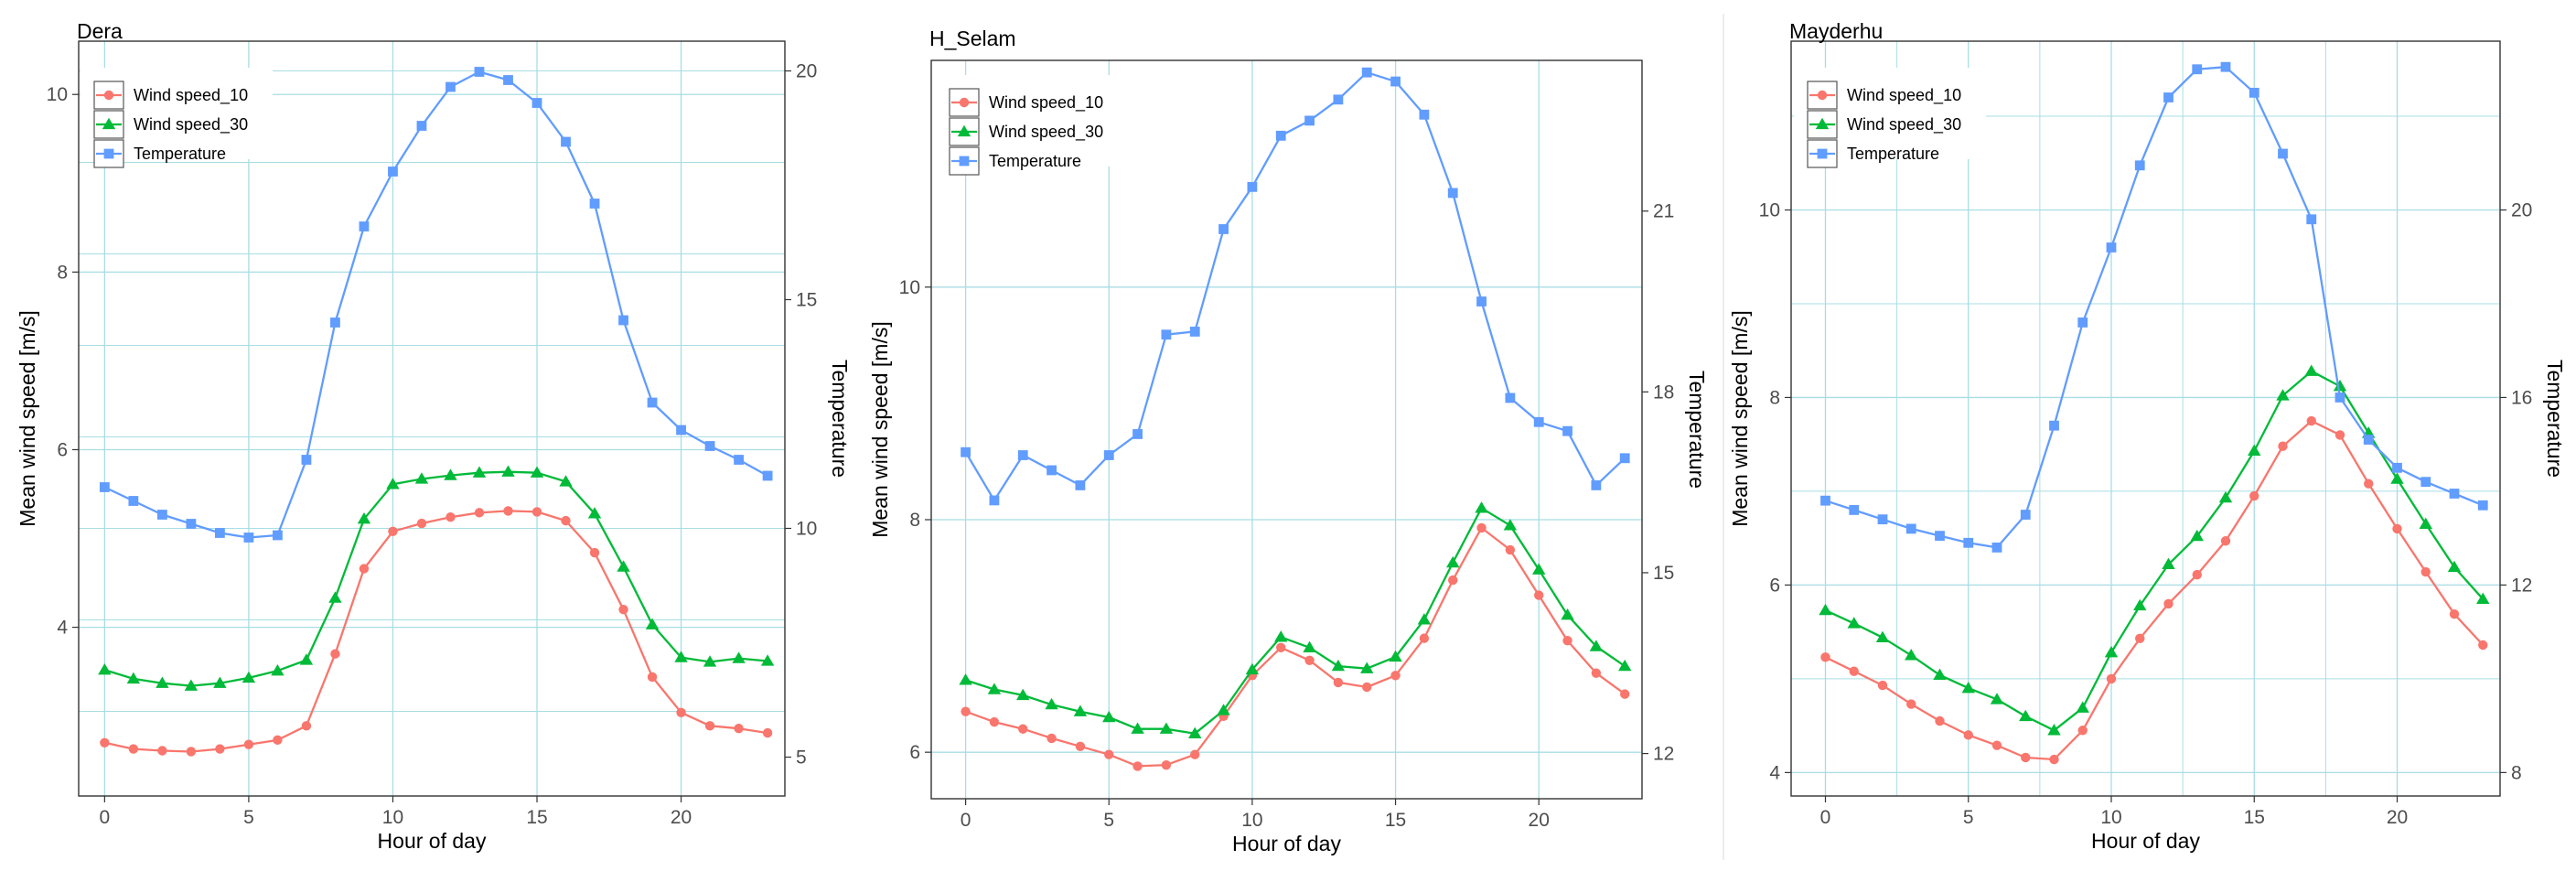  I want to click on x-tick-label: 5, so click(1109, 820).